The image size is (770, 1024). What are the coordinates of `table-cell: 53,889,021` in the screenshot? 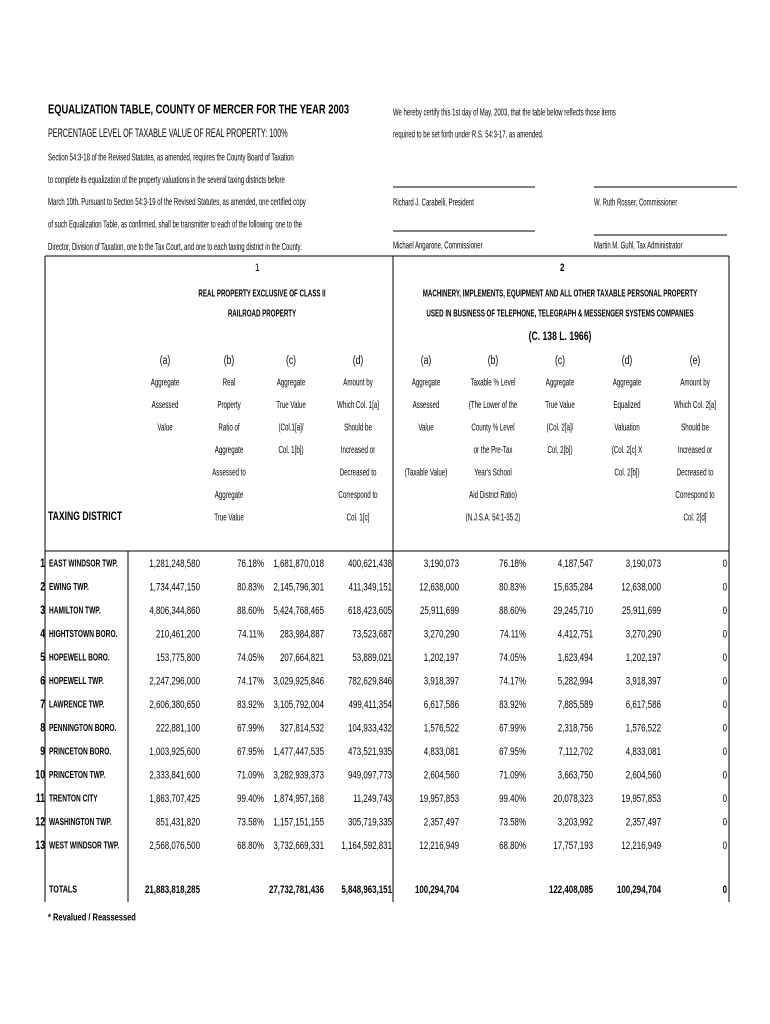 It's located at (372, 658).